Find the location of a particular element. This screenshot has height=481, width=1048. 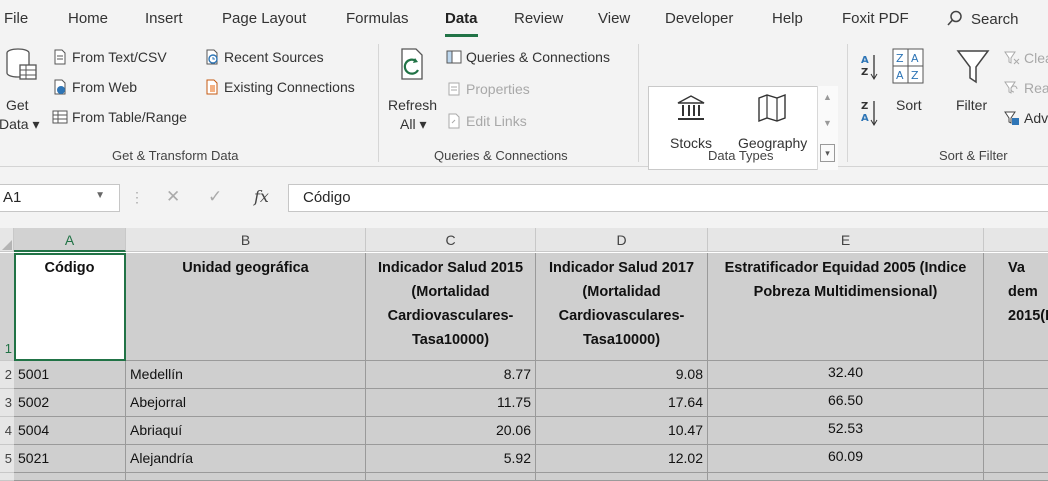

row-header-4: 4 is located at coordinates (7, 431).